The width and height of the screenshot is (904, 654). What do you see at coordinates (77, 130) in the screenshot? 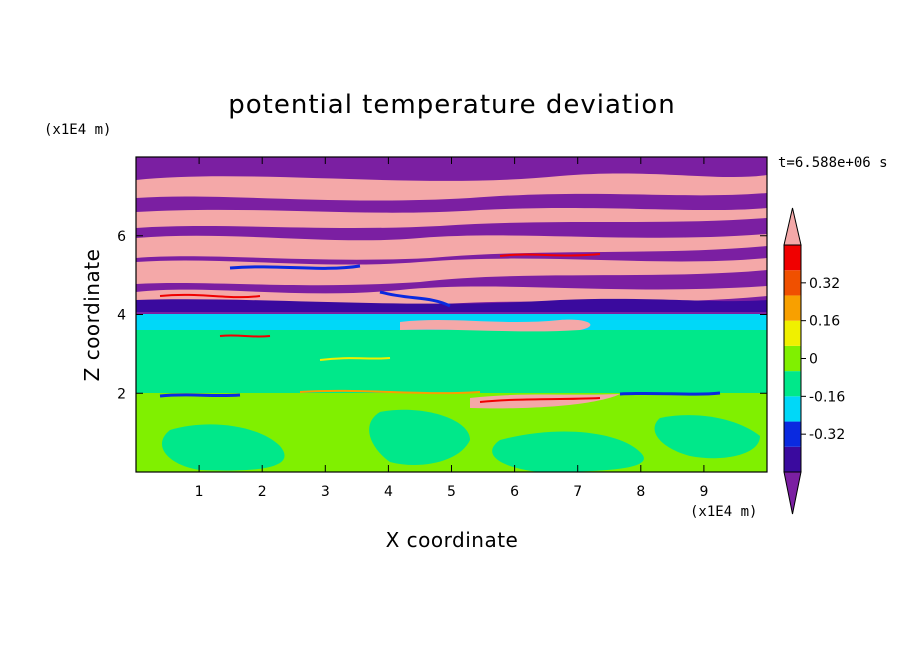
I see `y-unit-label: (x1E4 m)` at bounding box center [77, 130].